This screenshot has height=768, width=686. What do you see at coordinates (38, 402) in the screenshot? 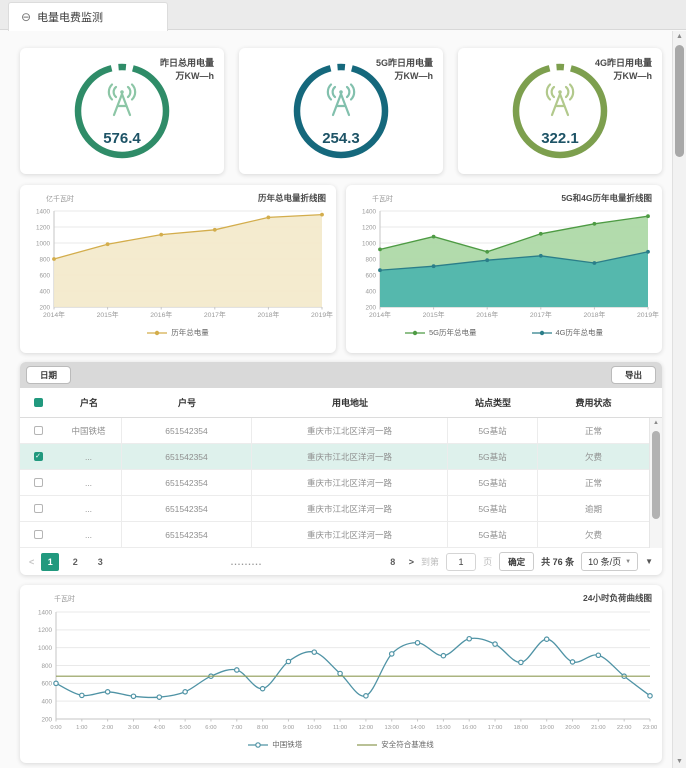
I see `select-all-checkbox` at bounding box center [38, 402].